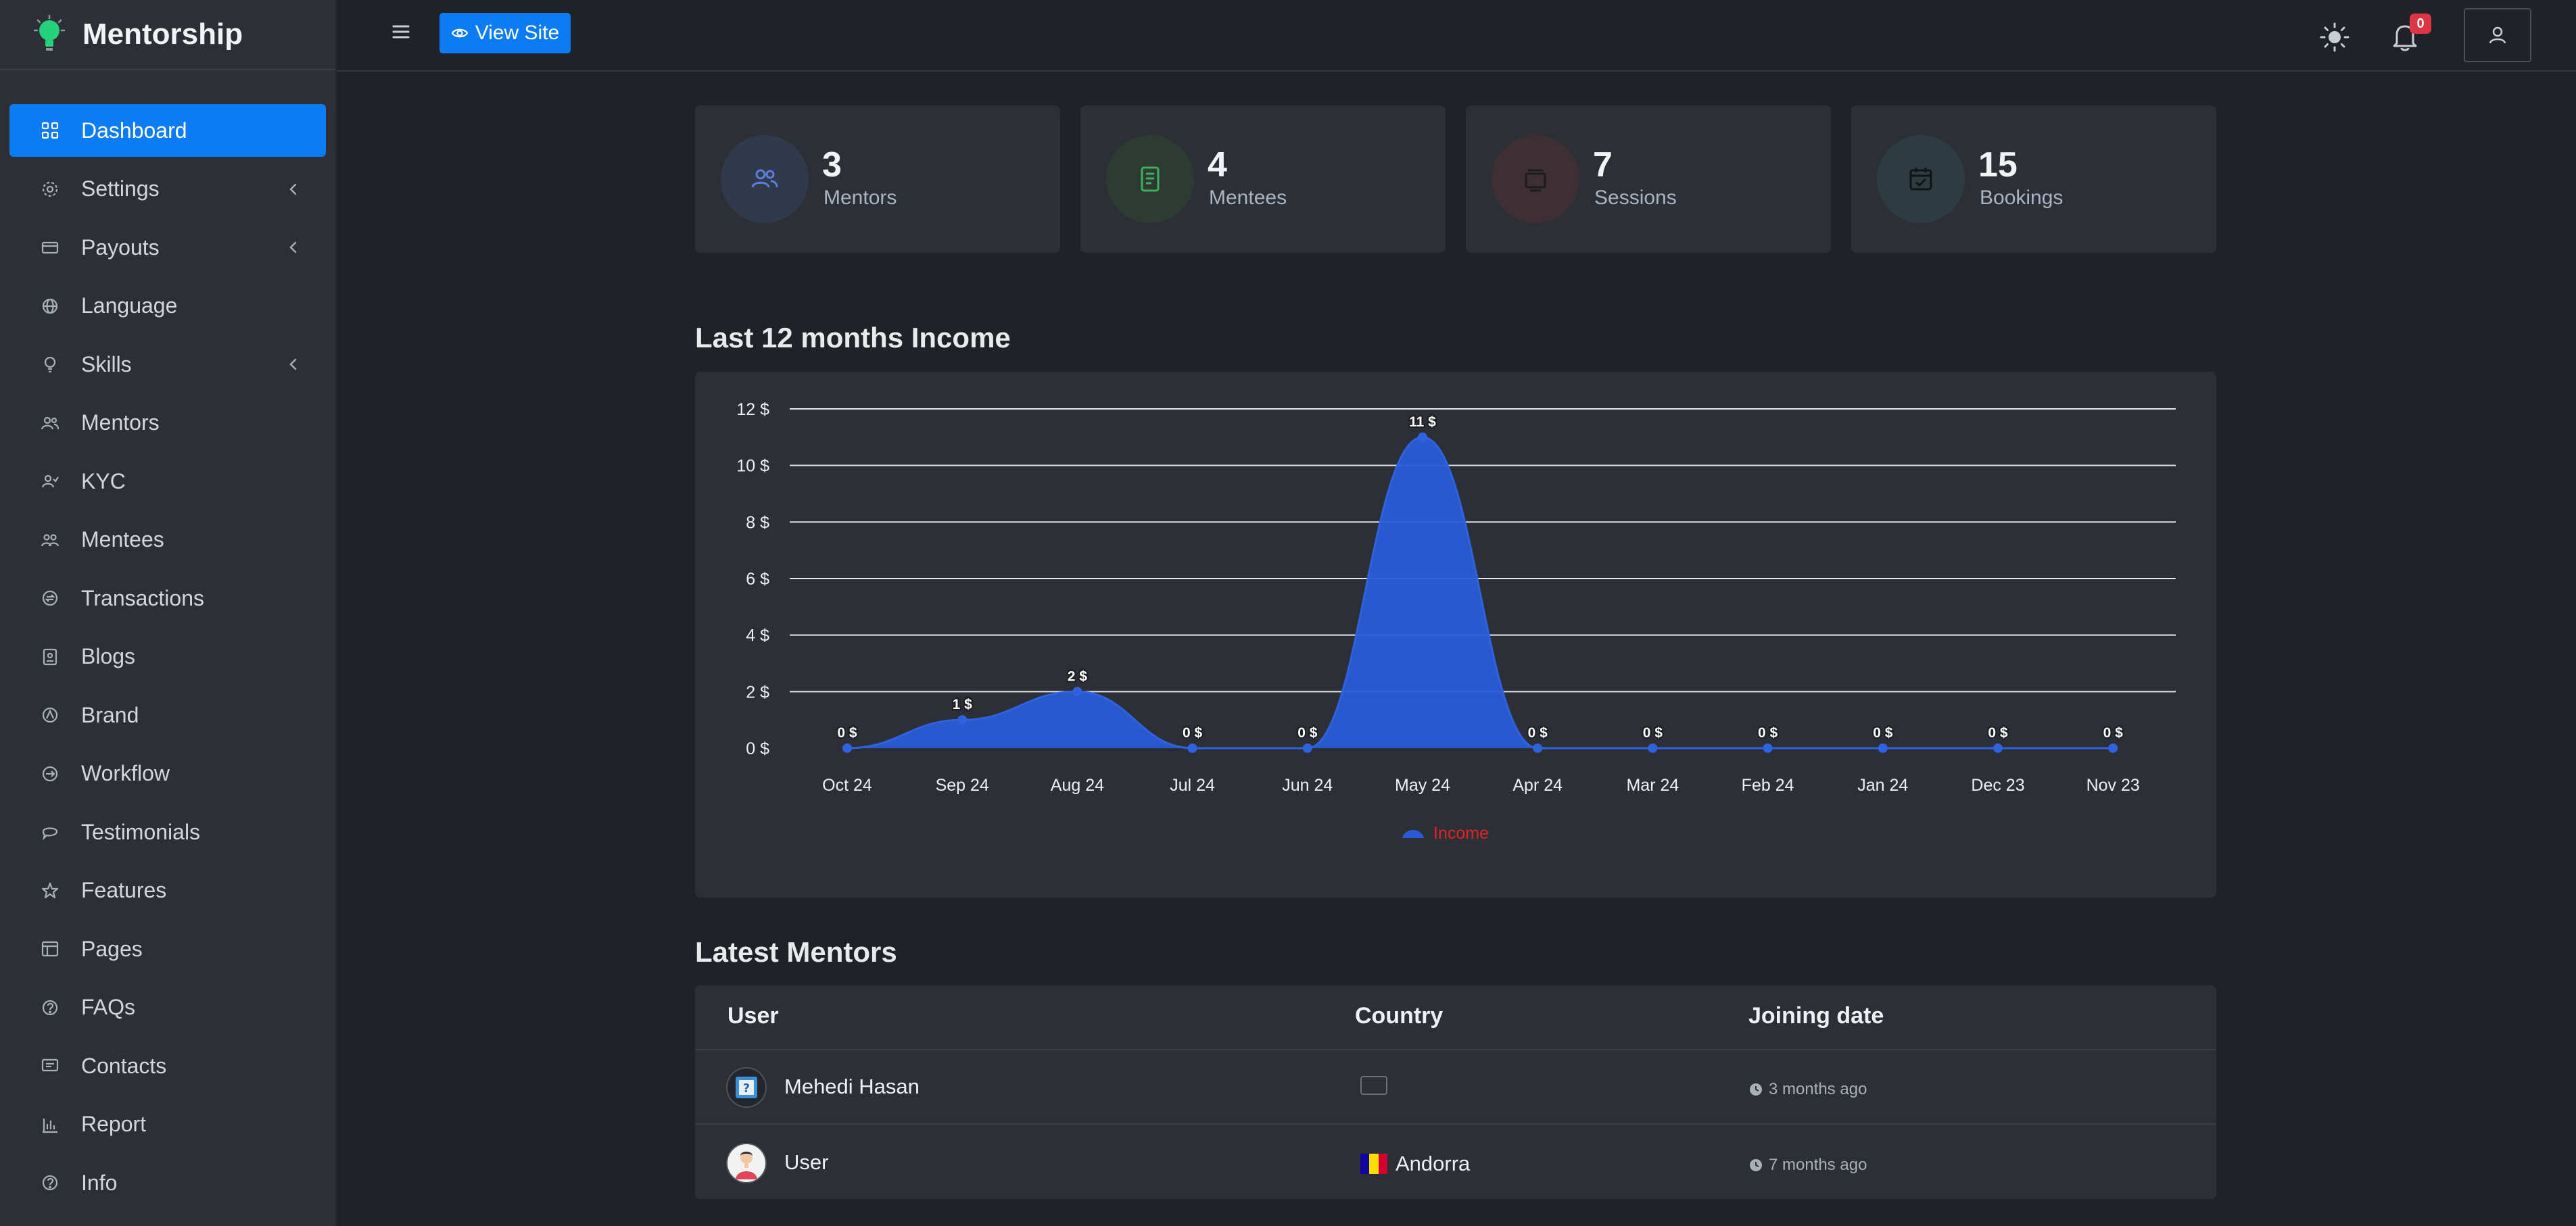 This screenshot has height=1226, width=2576. I want to click on stat-card-bookings: 15 Bookings, so click(2033, 179).